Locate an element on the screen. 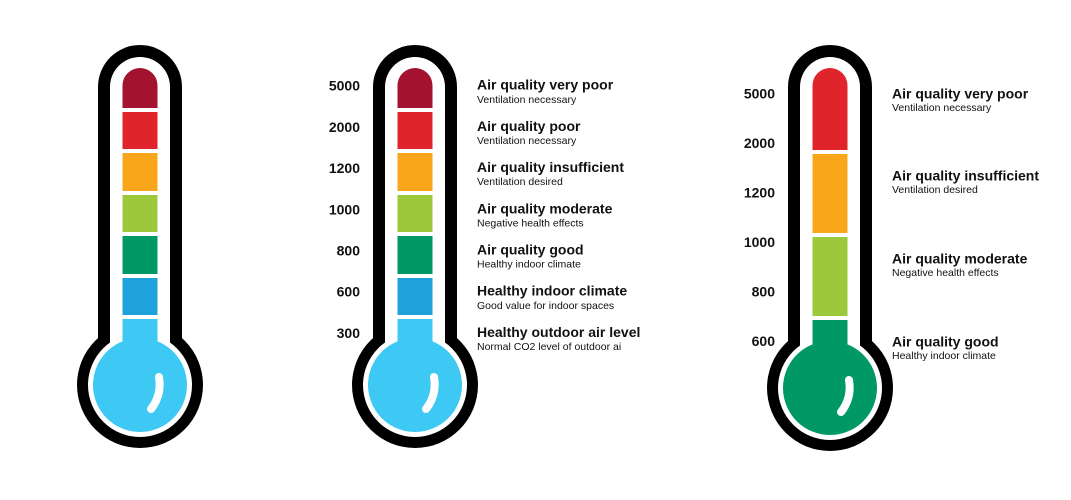 This screenshot has height=500, width=1071. level-value: 300 is located at coordinates (349, 333).